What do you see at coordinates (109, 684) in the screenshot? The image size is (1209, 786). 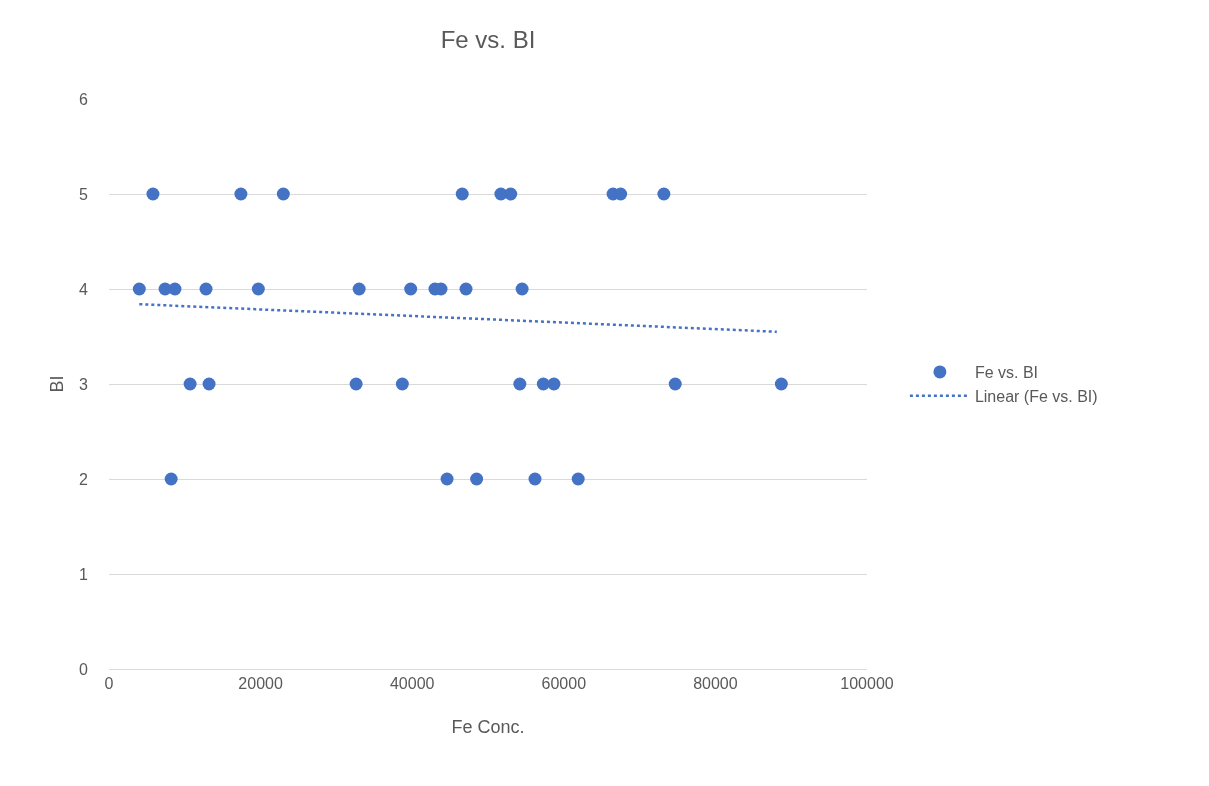 I see `x-tick-label: 0` at bounding box center [109, 684].